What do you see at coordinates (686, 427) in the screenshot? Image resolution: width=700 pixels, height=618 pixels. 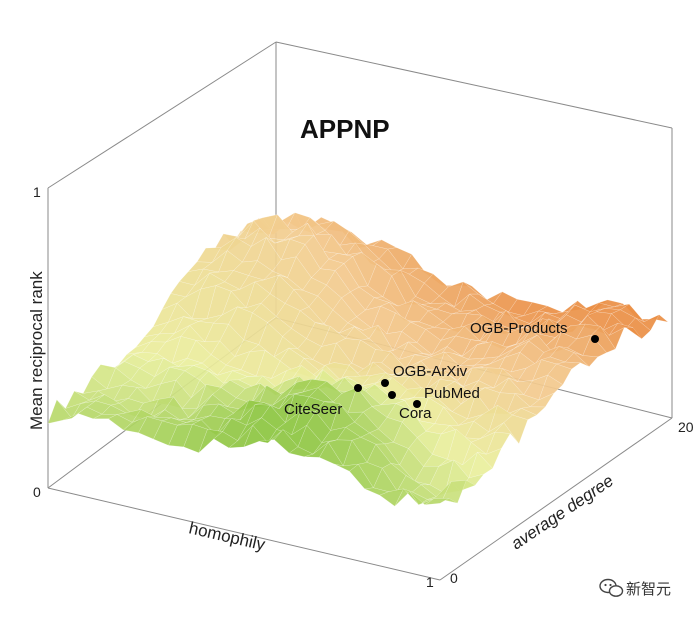 I see `y-tick-max: 20` at bounding box center [686, 427].